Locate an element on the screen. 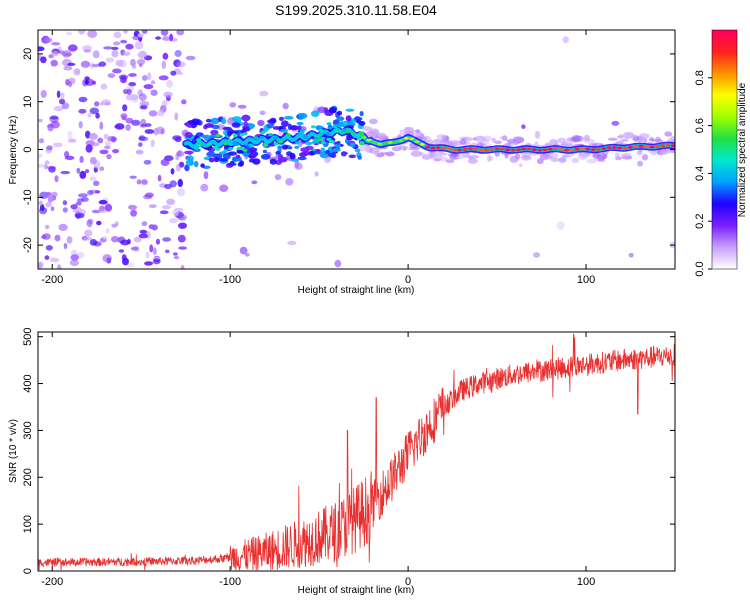 The height and width of the screenshot is (600, 750). y-tick-label: 100 is located at coordinates (28, 524).